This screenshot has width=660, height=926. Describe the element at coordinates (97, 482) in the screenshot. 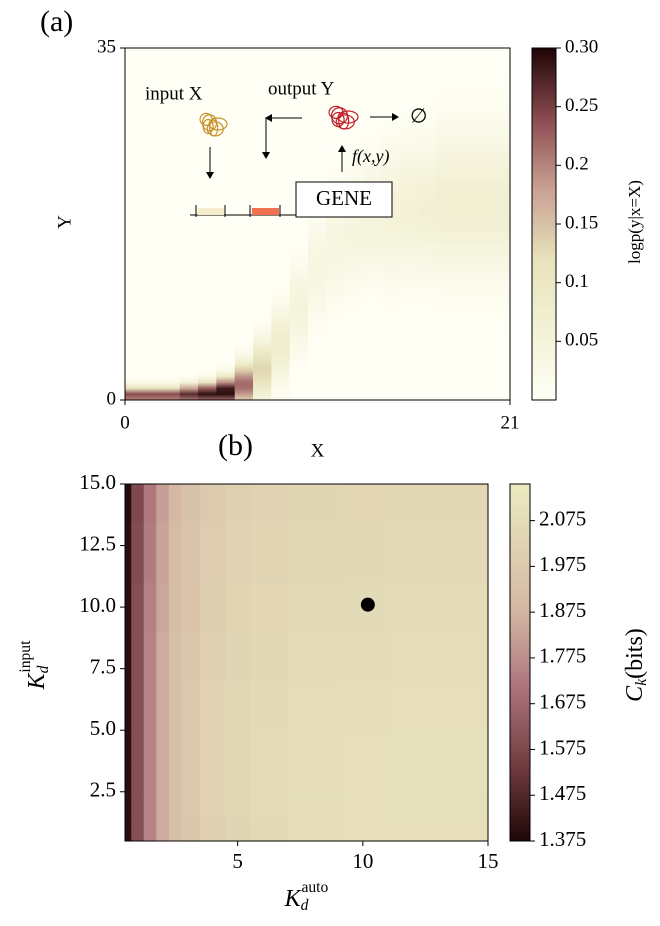

I see `y-tick-label: 15.0` at that location.